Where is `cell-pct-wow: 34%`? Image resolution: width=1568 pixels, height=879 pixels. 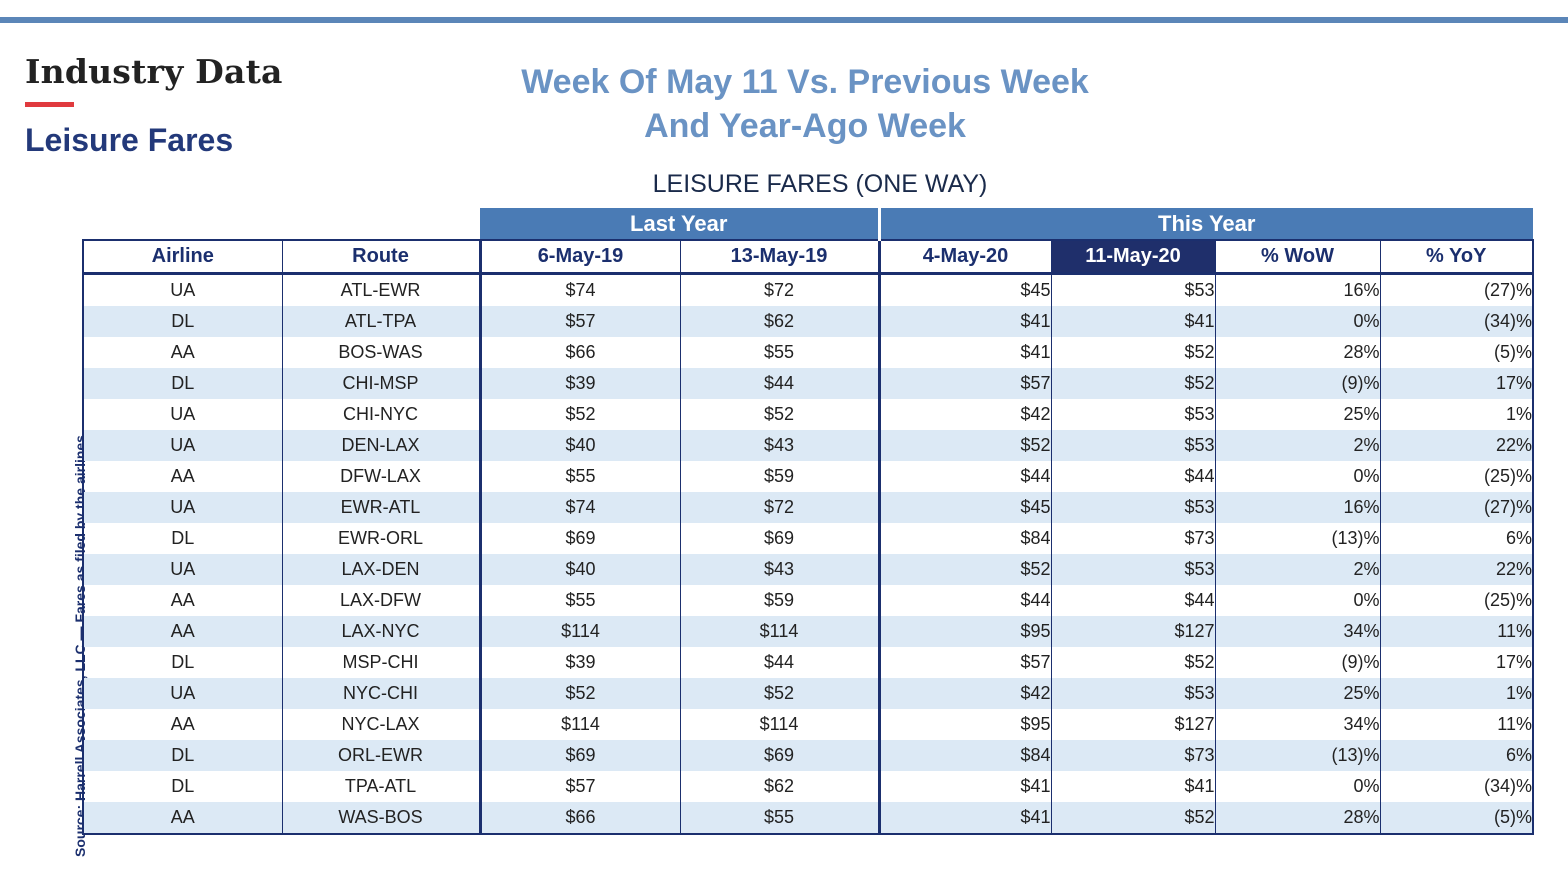
cell-pct-wow: 34% is located at coordinates (1297, 631).